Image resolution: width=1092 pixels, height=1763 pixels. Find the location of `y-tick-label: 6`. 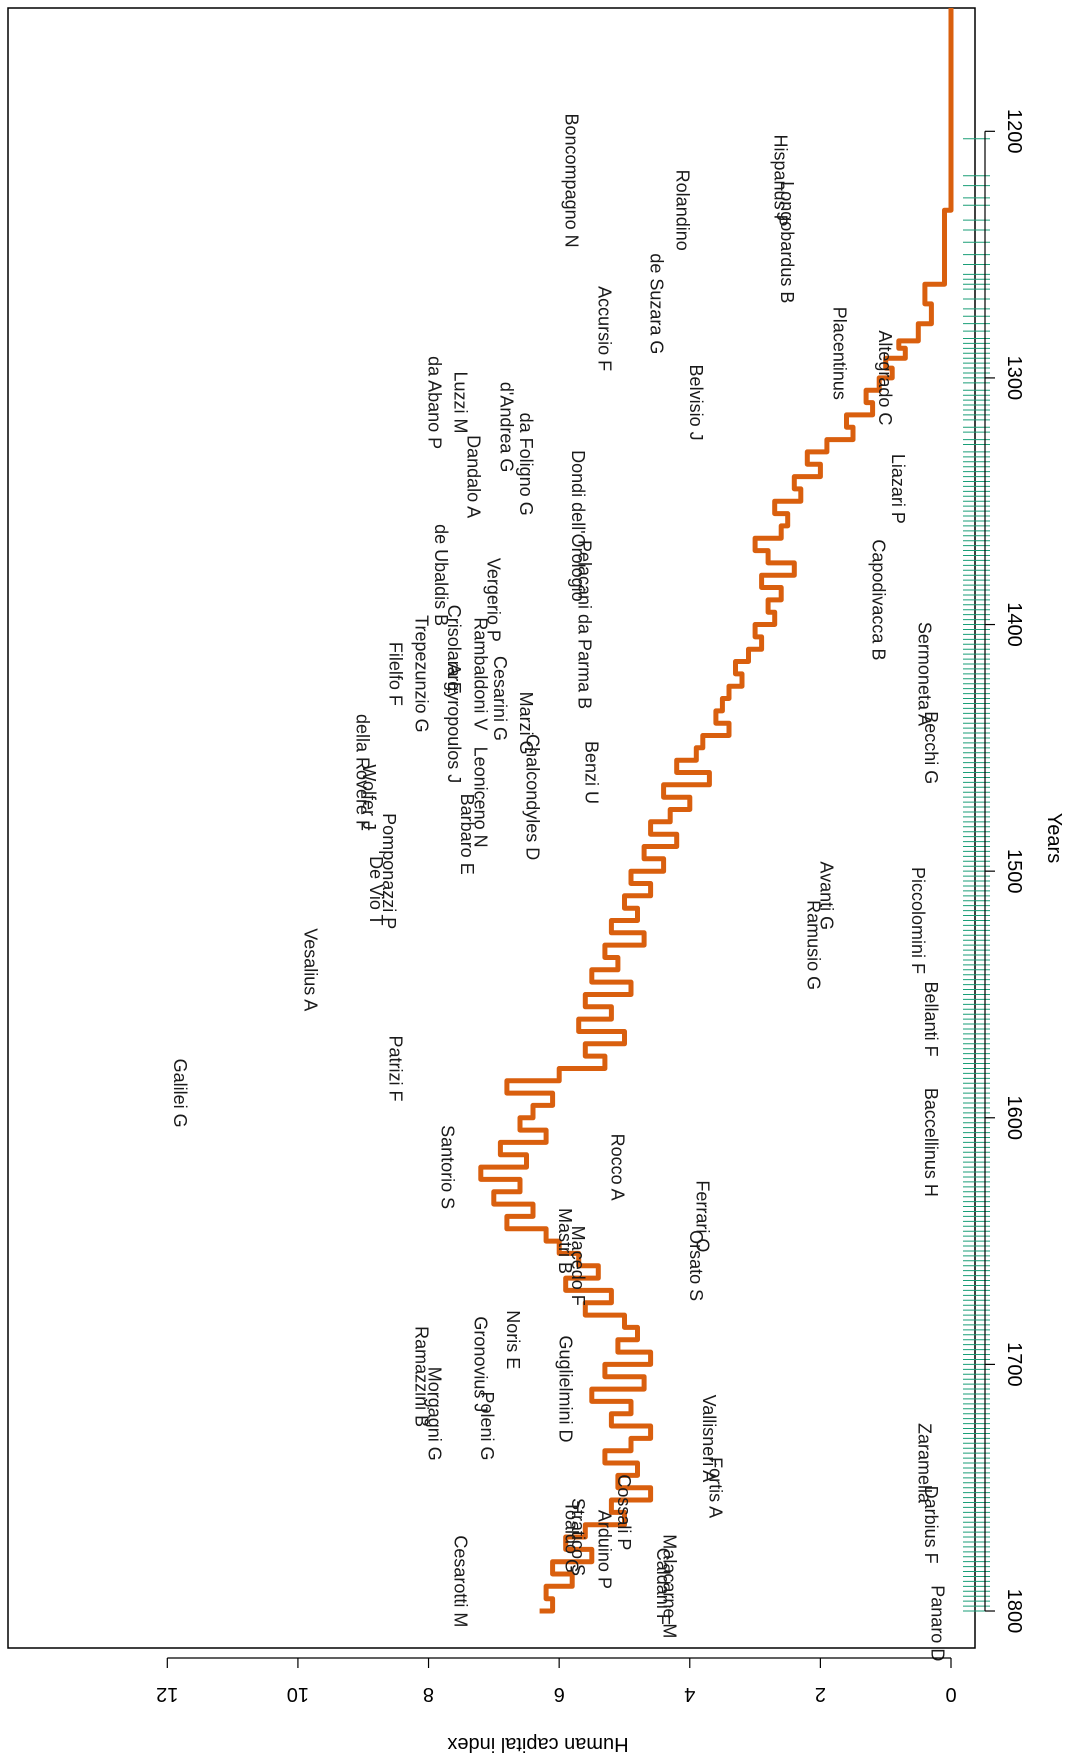

y-tick-label: 6 is located at coordinates (559, 1694).